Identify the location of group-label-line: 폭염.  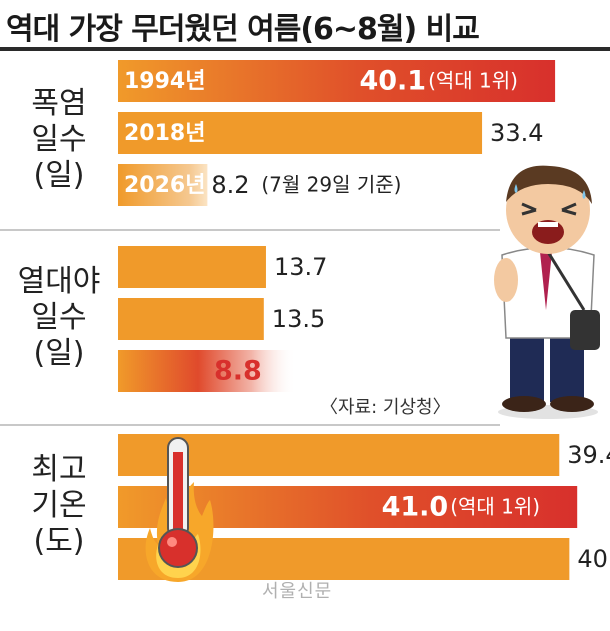
(59, 103).